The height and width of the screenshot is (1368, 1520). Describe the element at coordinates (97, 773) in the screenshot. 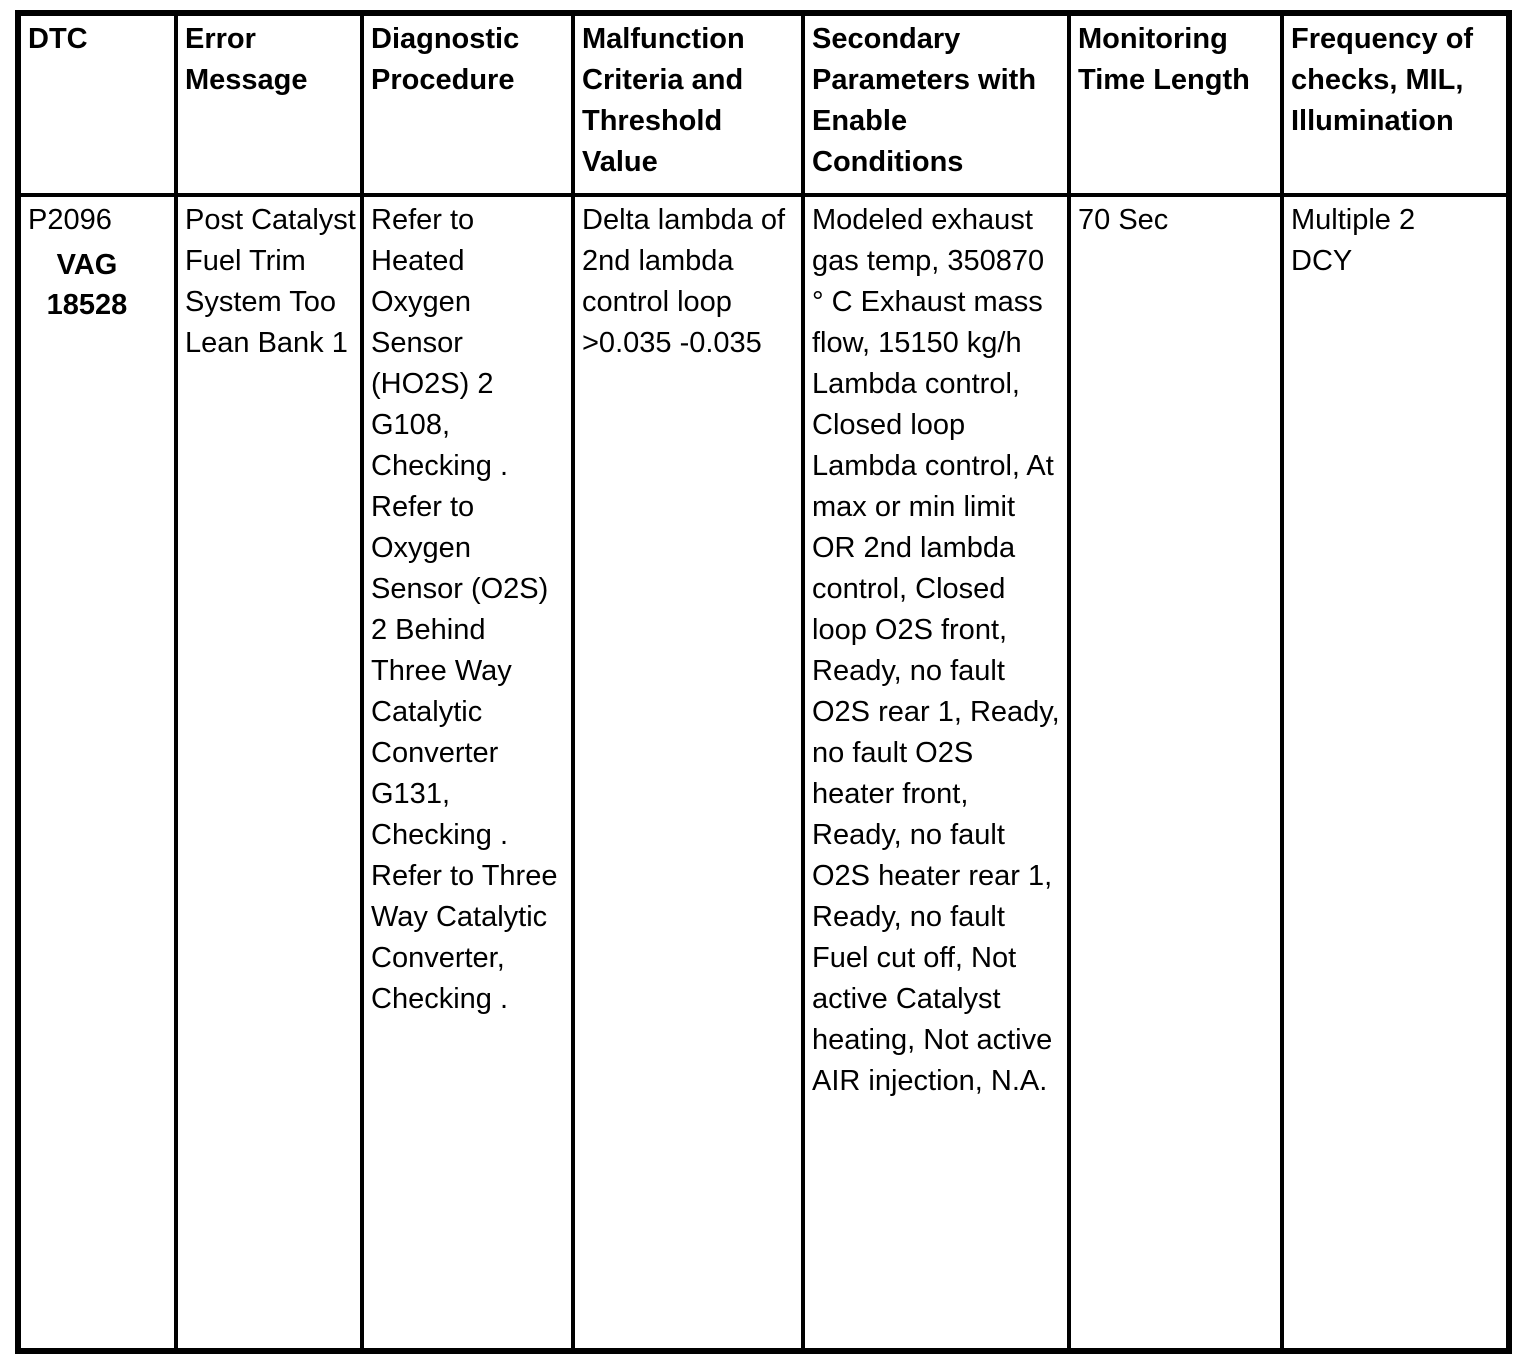

I see `cell-dtc: P2096 VAG 18528` at that location.